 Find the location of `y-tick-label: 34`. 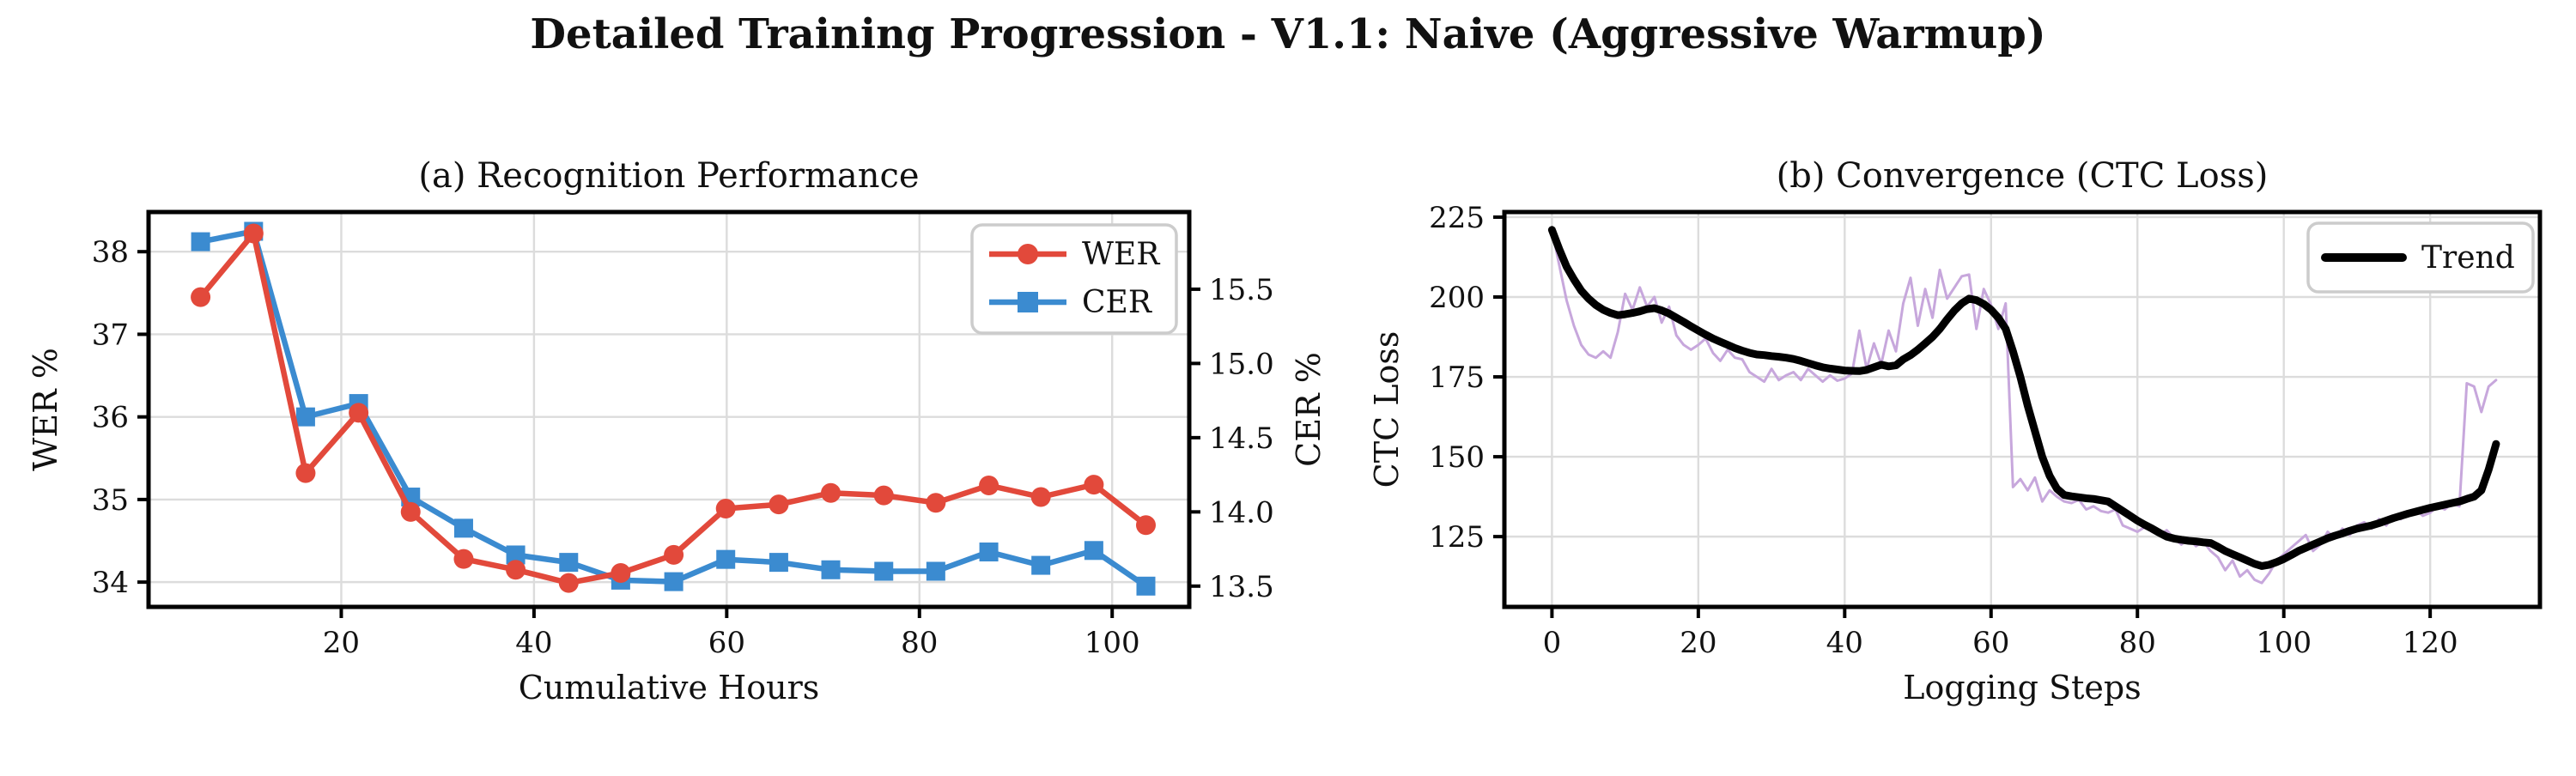

y-tick-label: 34 is located at coordinates (111, 583).